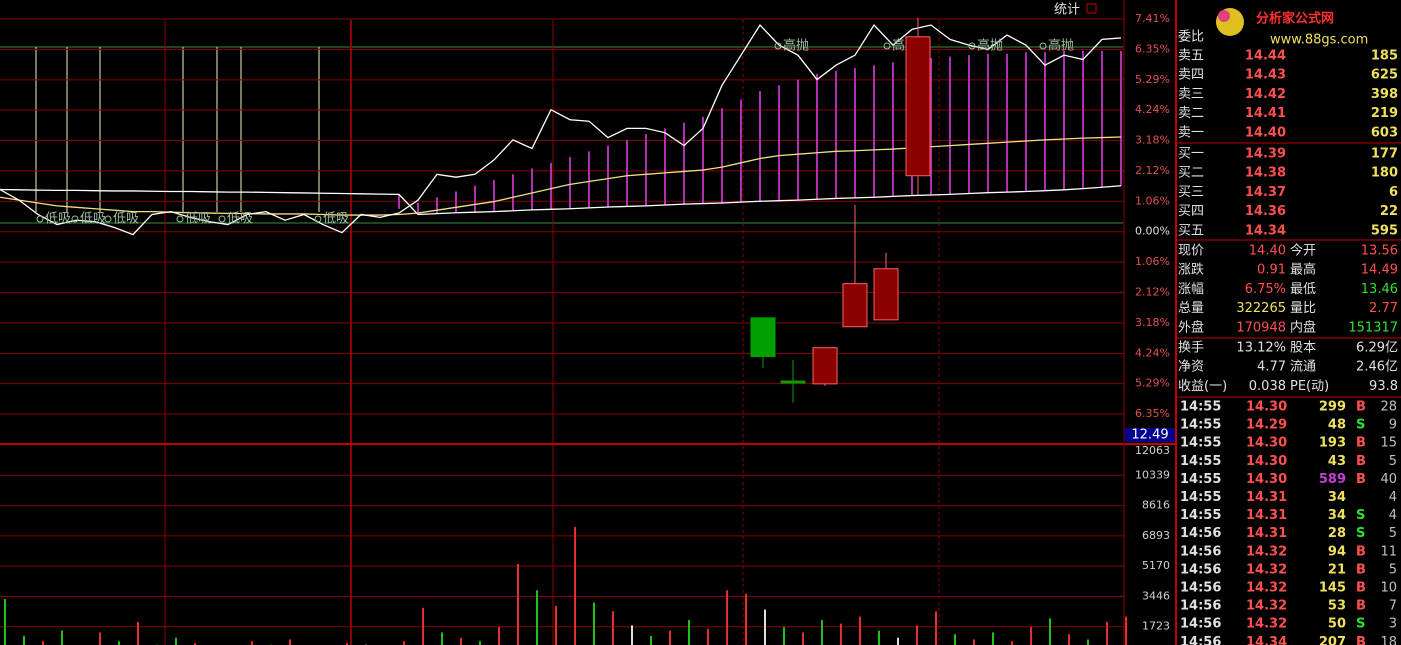 This screenshot has width=1401, height=645. Describe the element at coordinates (1384, 75) in the screenshot. I see `book-volume: 625` at that location.